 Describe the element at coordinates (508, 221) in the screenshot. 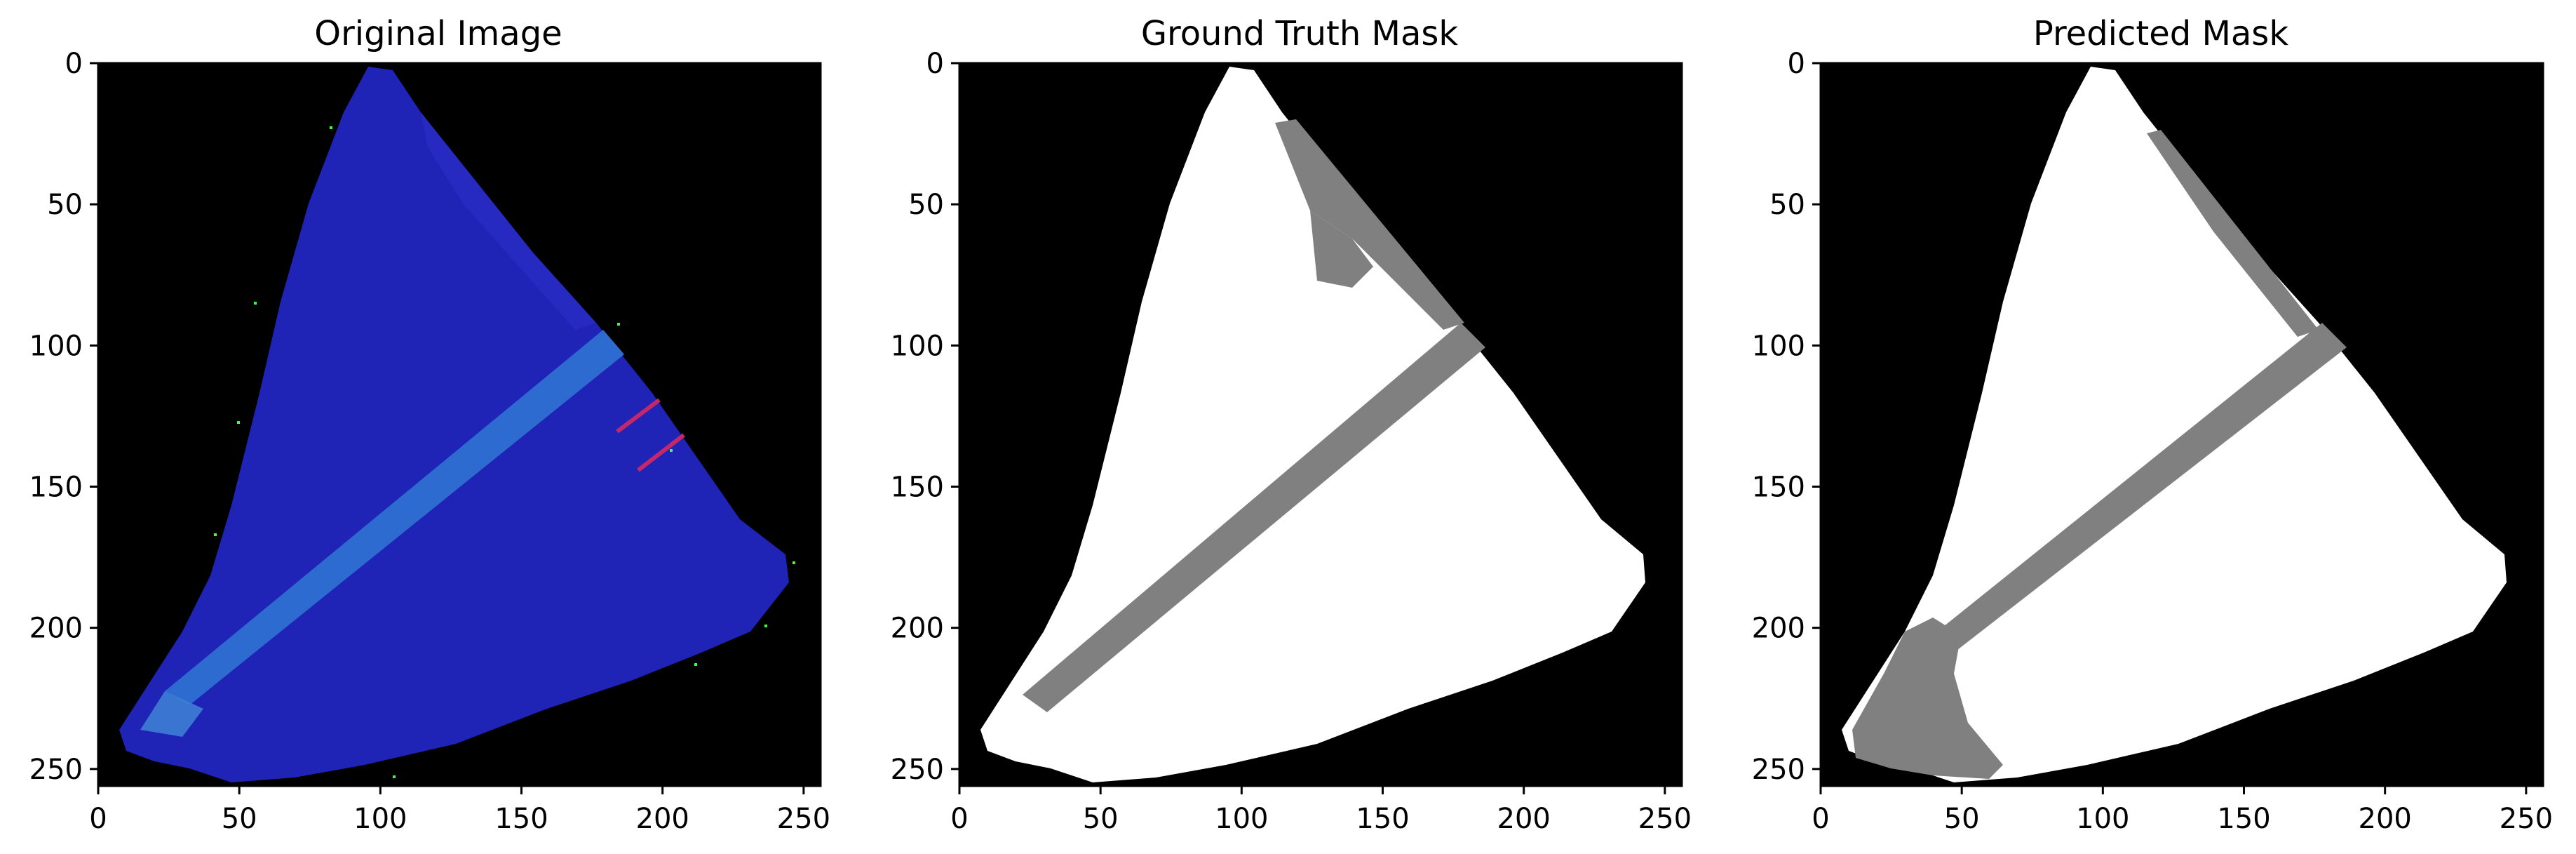

I see `tissue-highlight` at that location.